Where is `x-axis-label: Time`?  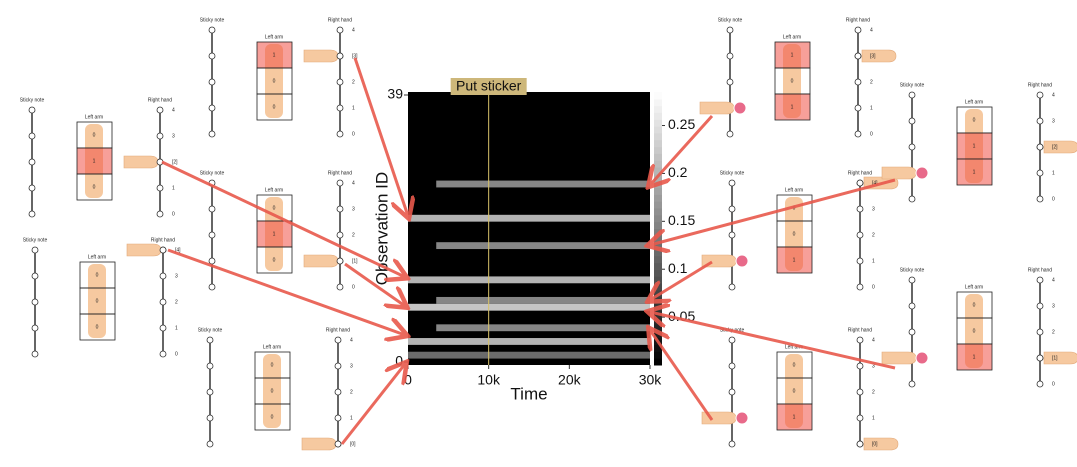 x-axis-label: Time is located at coordinates (528, 393).